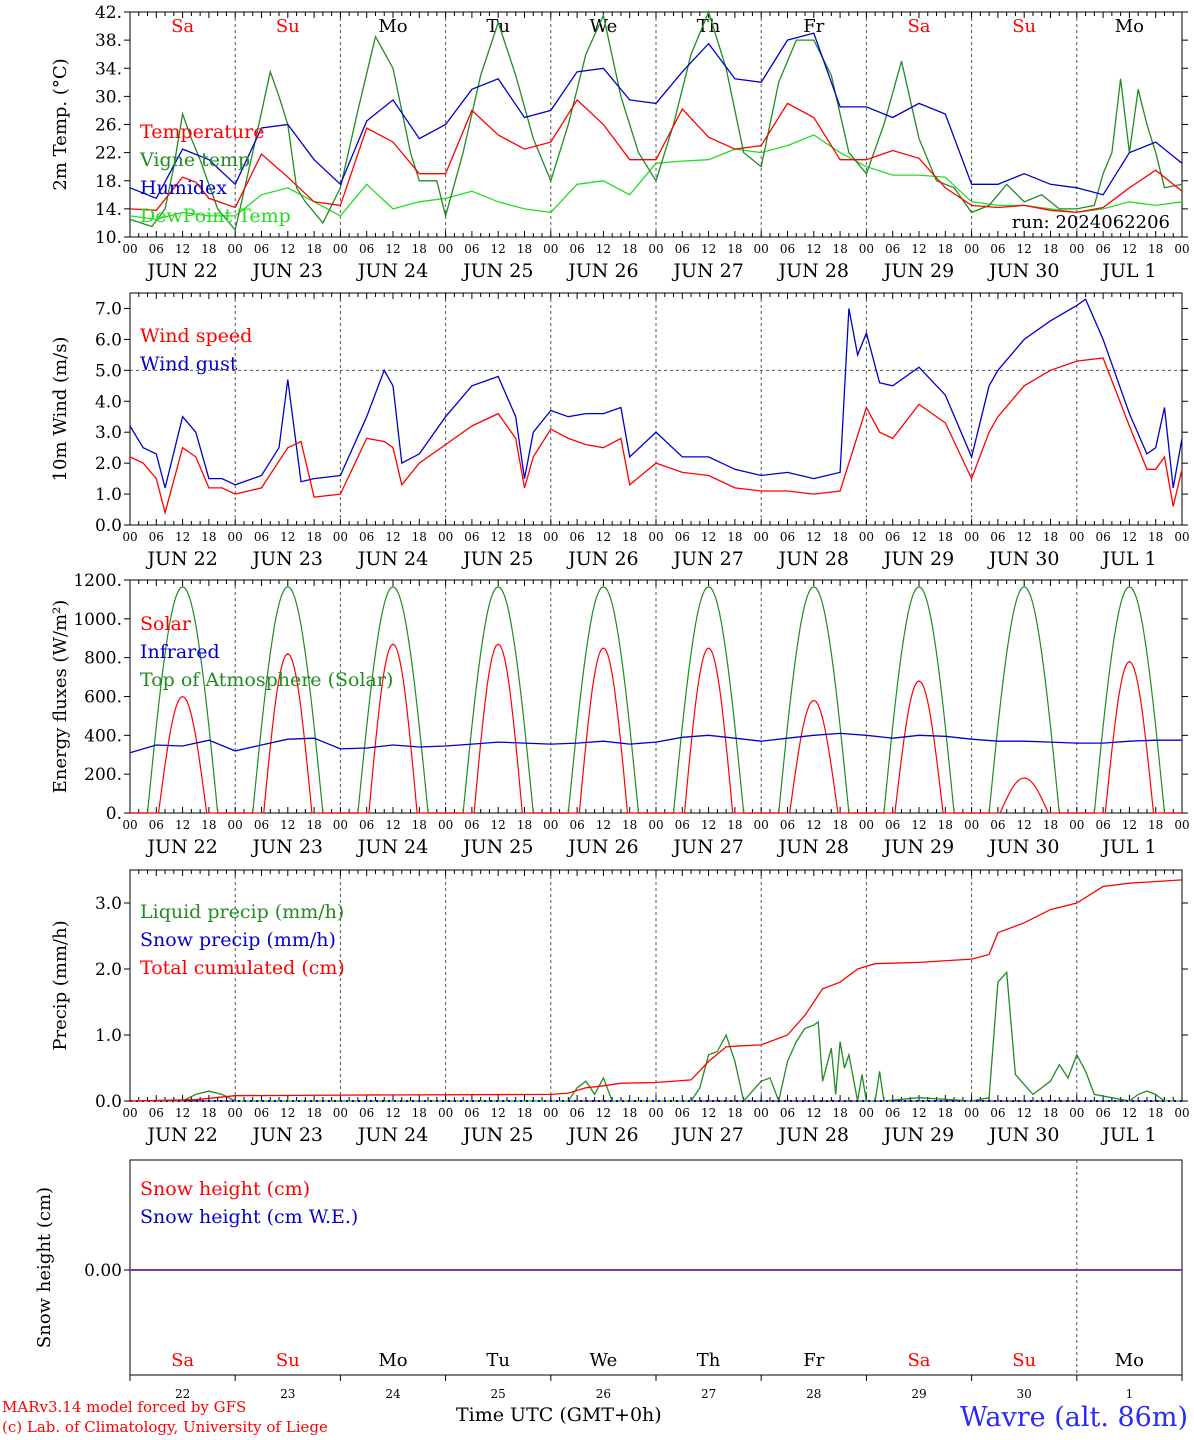  I want to click on legend-entry: Temperature, so click(202, 132).